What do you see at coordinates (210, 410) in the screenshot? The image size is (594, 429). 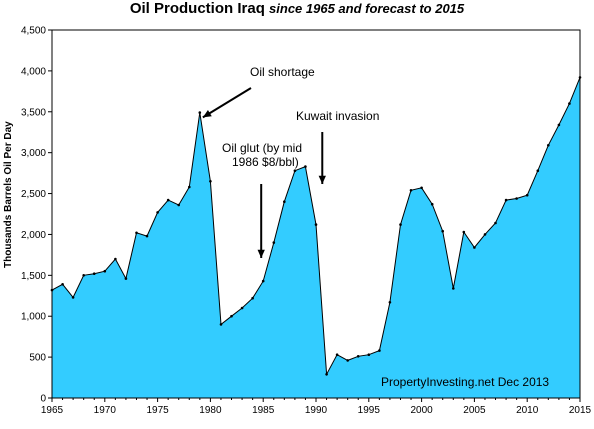 I see `x-tick-label: 1980` at bounding box center [210, 410].